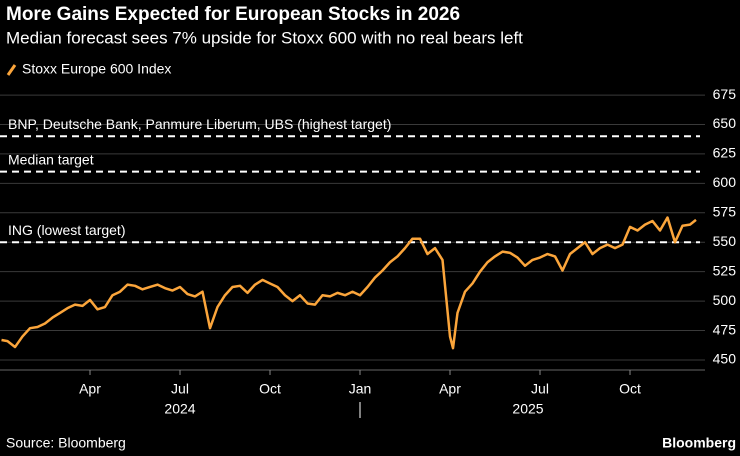 This screenshot has width=740, height=456. I want to click on reference-label: Median target, so click(51, 159).